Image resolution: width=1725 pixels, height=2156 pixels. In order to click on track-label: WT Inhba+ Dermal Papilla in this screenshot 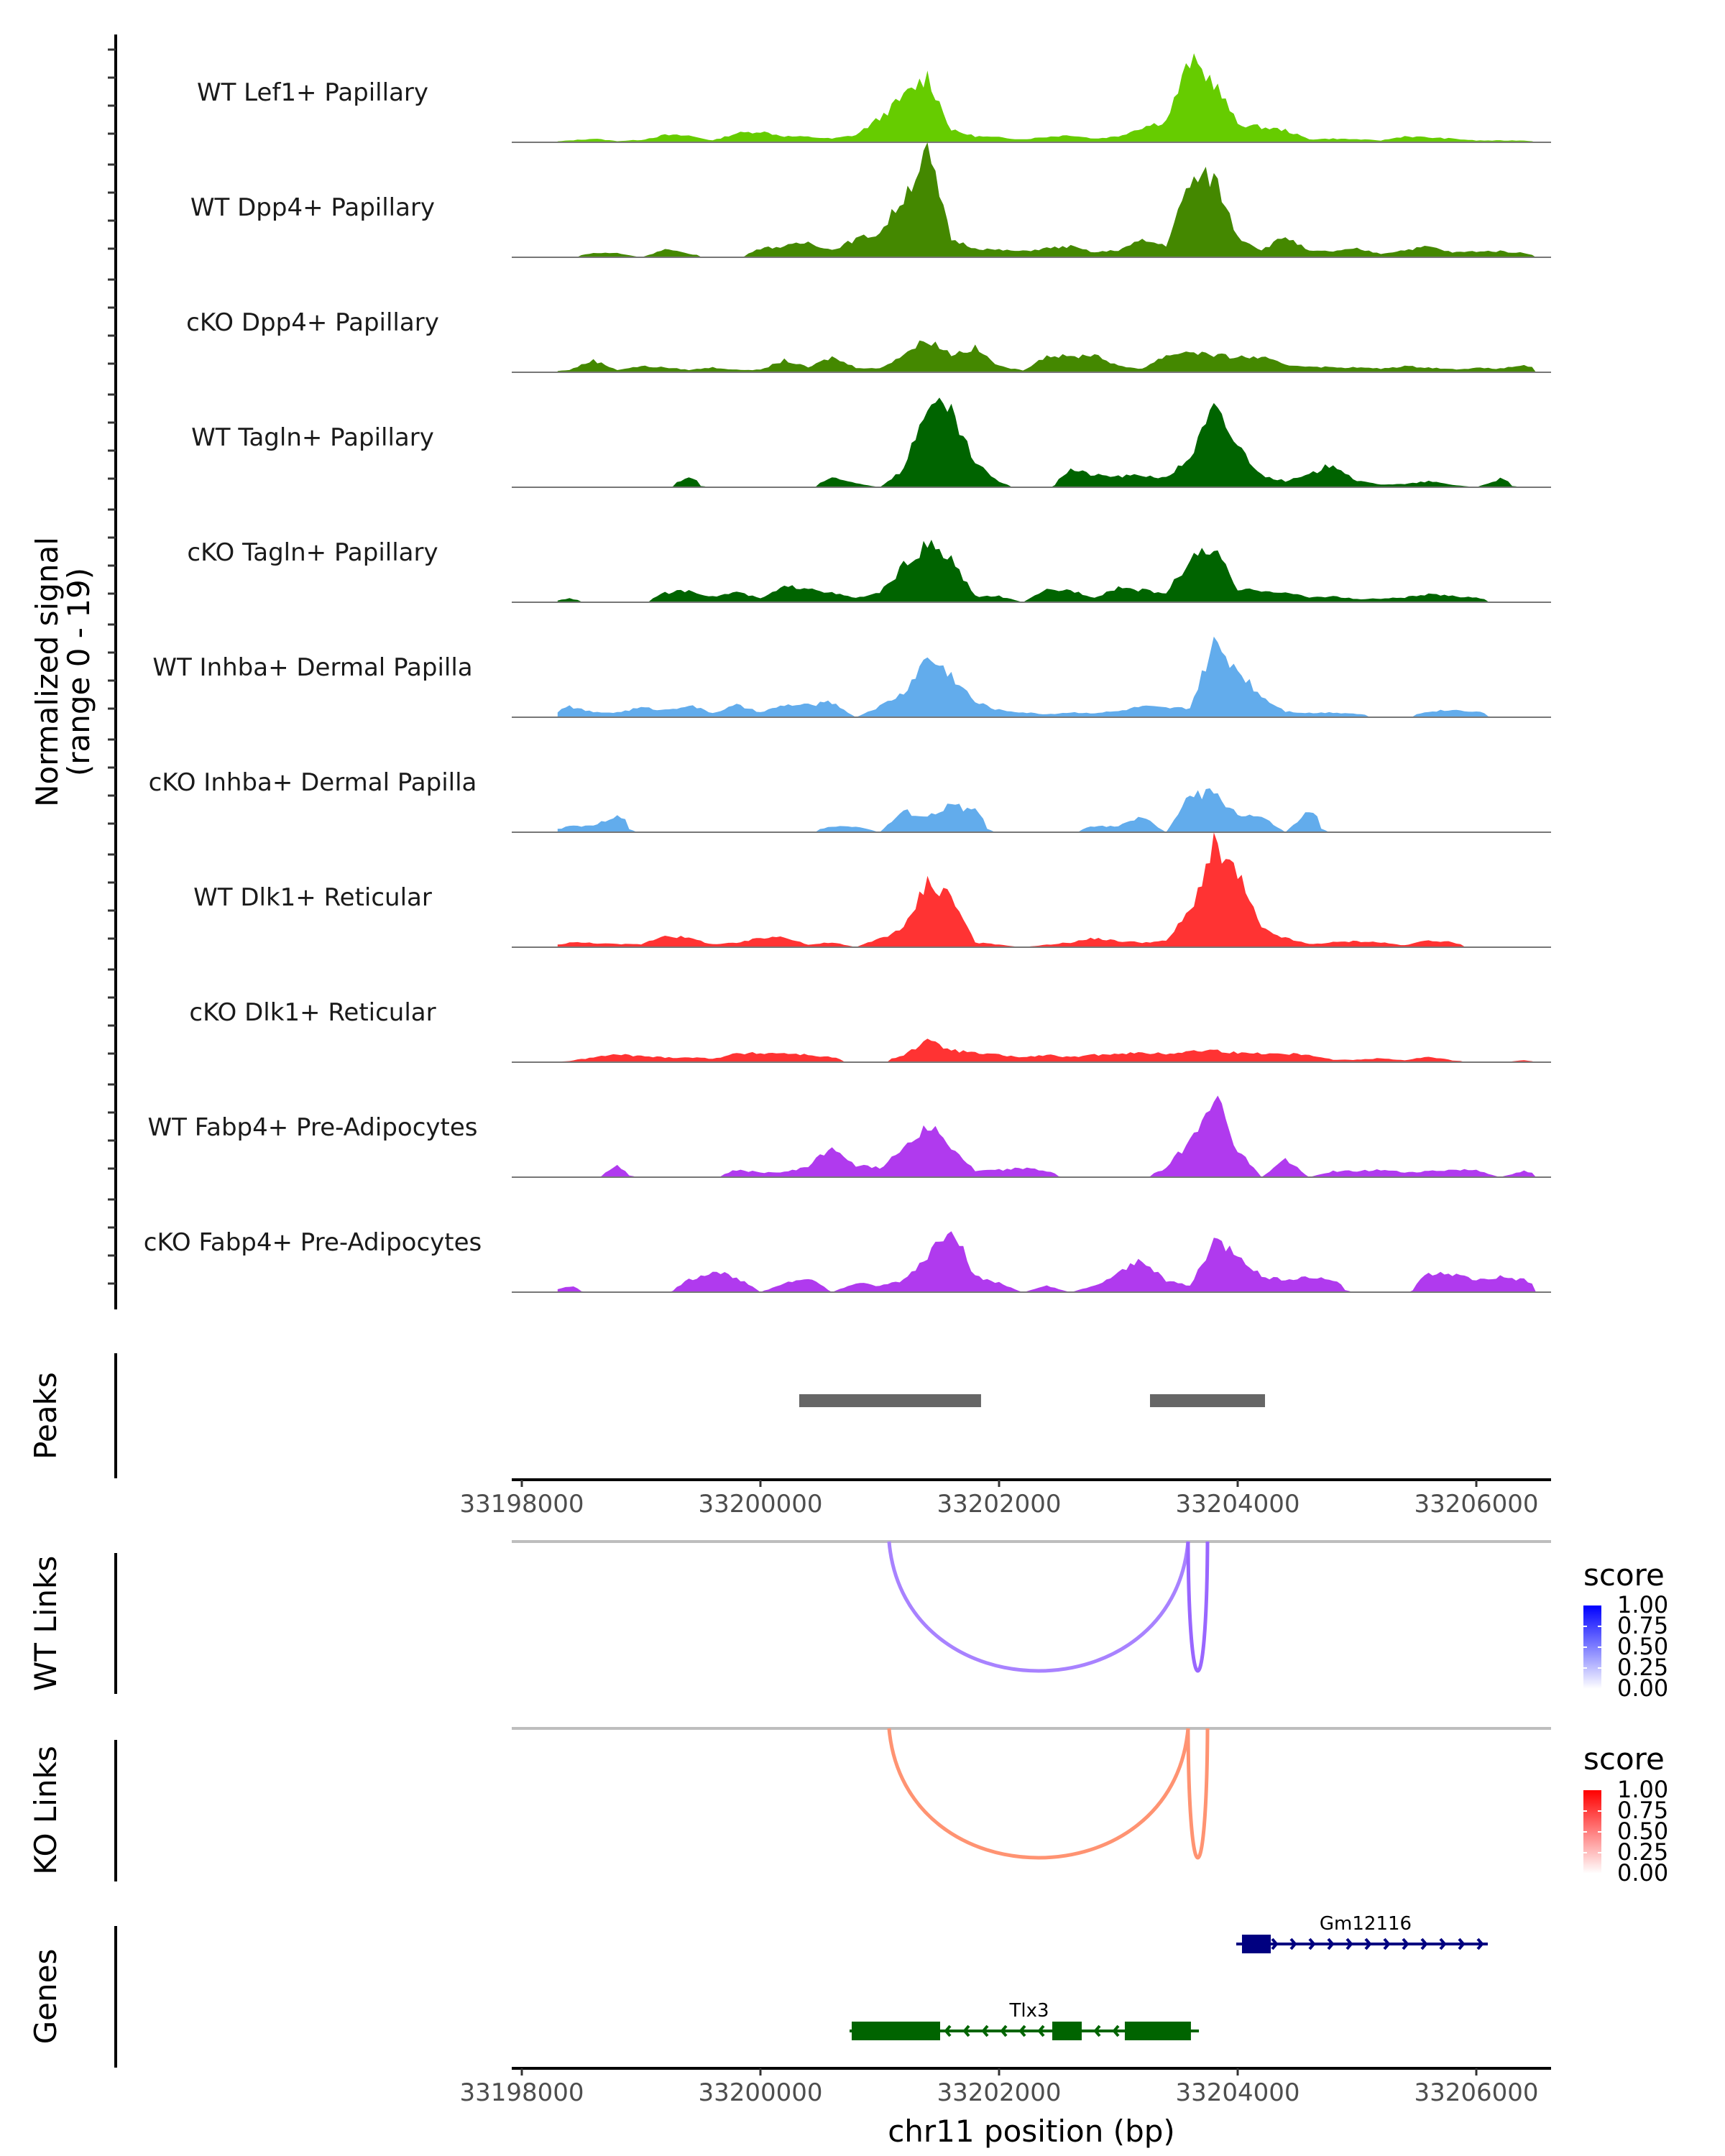, I will do `click(312, 668)`.